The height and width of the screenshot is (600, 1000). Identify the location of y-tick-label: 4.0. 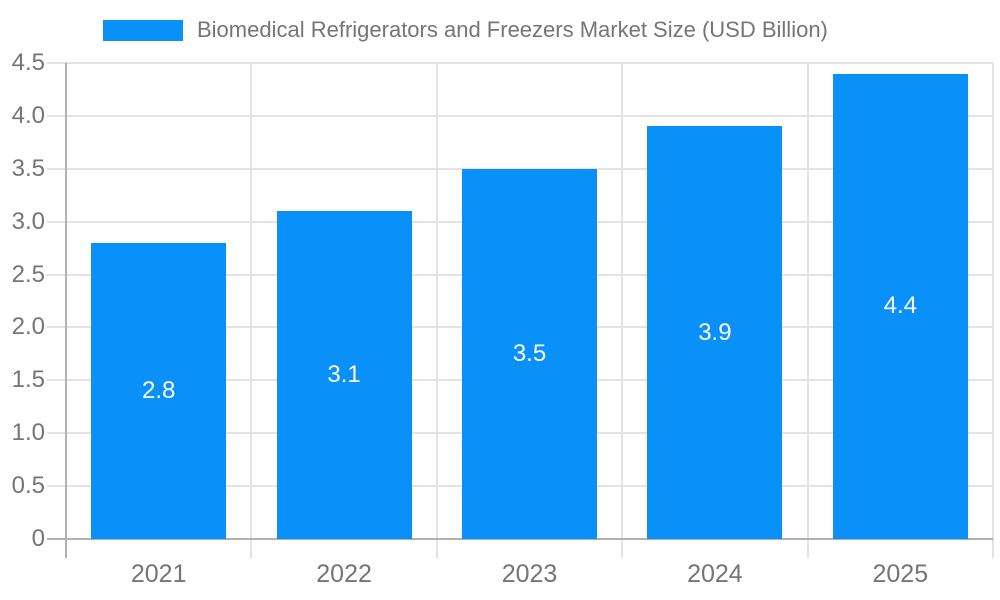
(28, 115).